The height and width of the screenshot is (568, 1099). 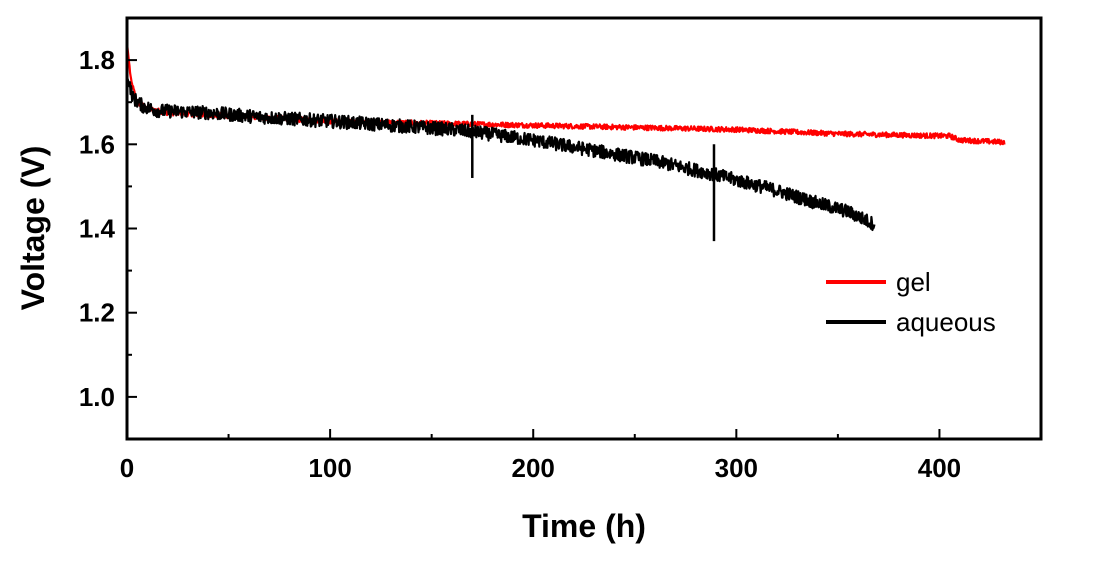 What do you see at coordinates (736, 468) in the screenshot?
I see `x-tick-label: 300` at bounding box center [736, 468].